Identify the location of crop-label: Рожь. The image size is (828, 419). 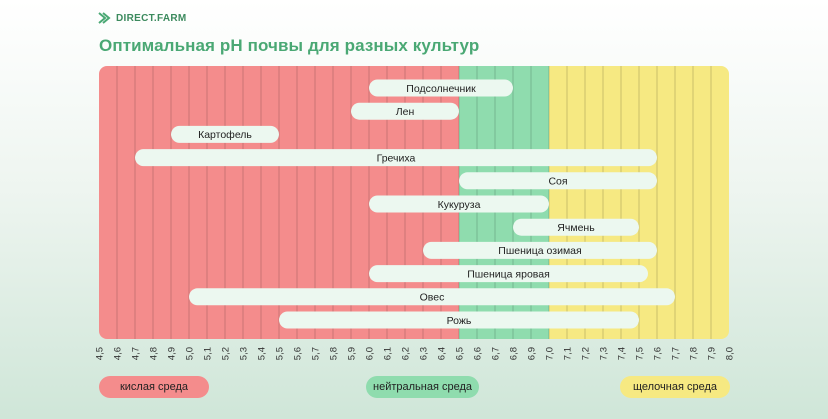
(459, 321).